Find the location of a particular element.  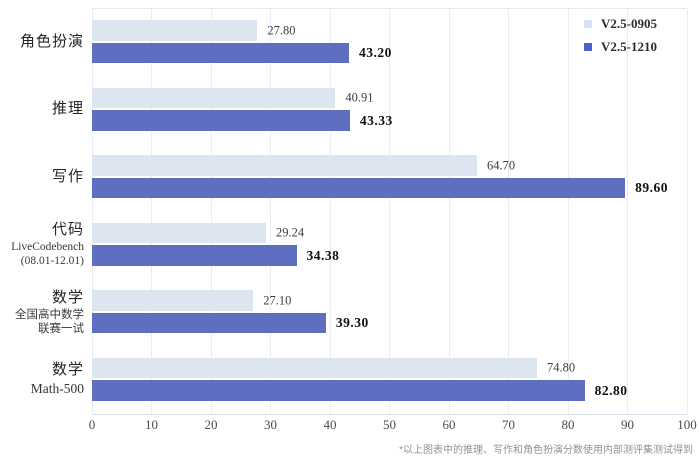

bar-v2.5-0905: 27.80 is located at coordinates (194, 30).